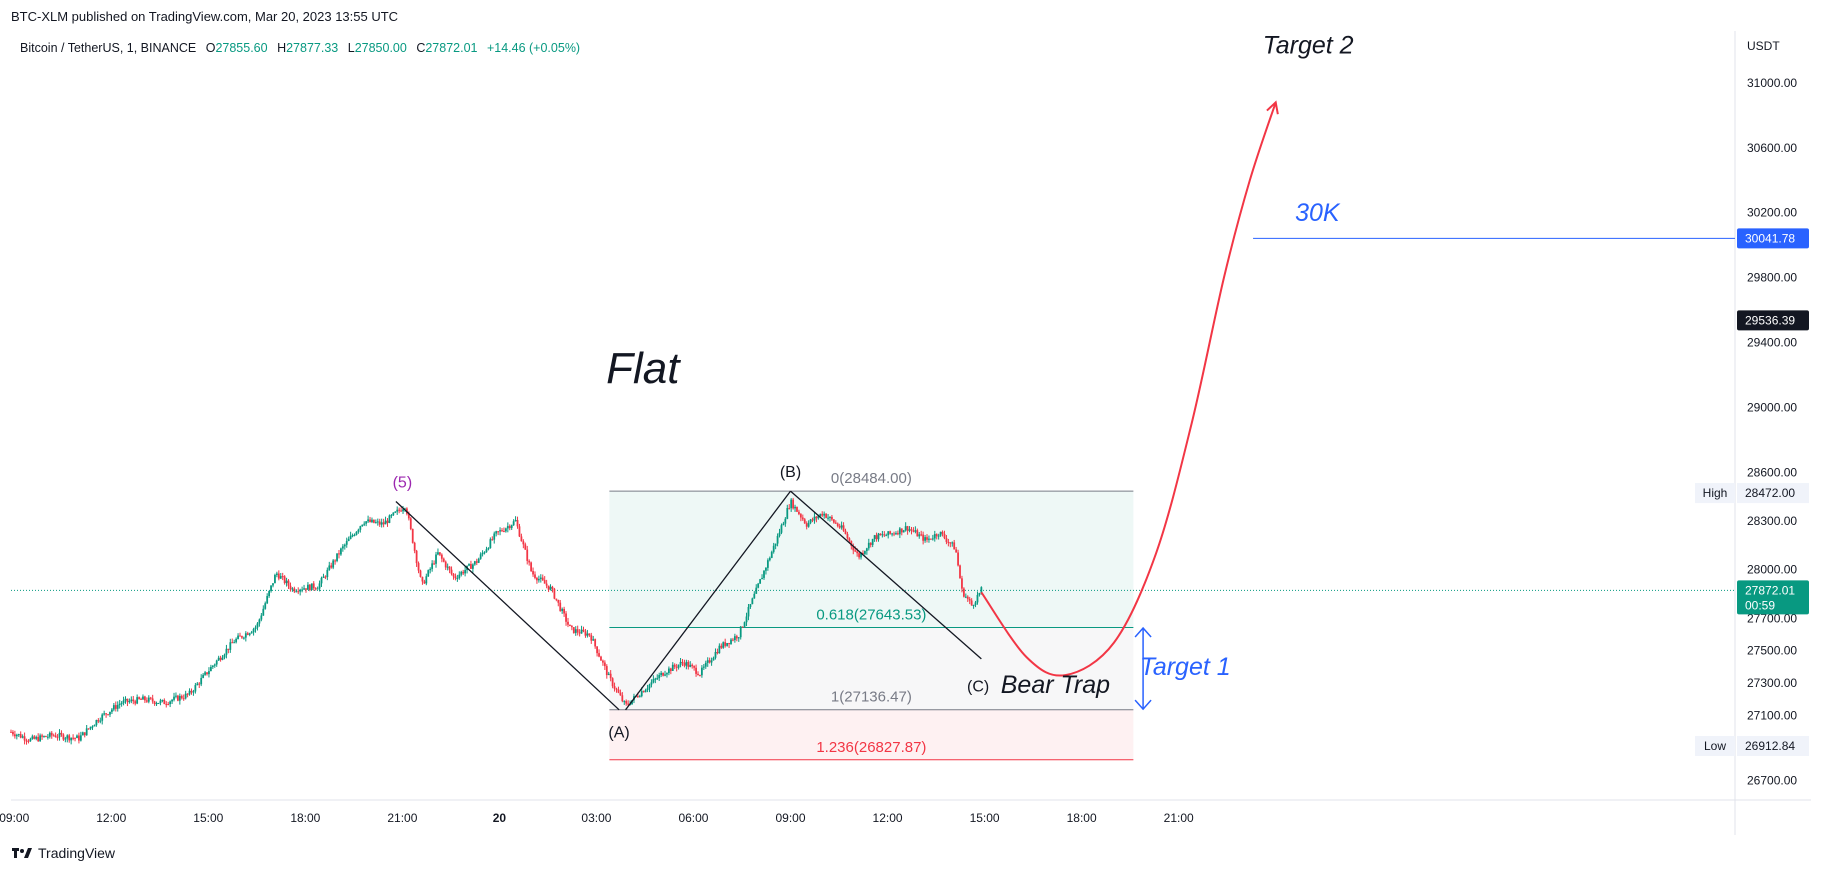 Image resolution: width=1822 pixels, height=871 pixels. I want to click on y-tick-label: 27300.00, so click(1772, 683).